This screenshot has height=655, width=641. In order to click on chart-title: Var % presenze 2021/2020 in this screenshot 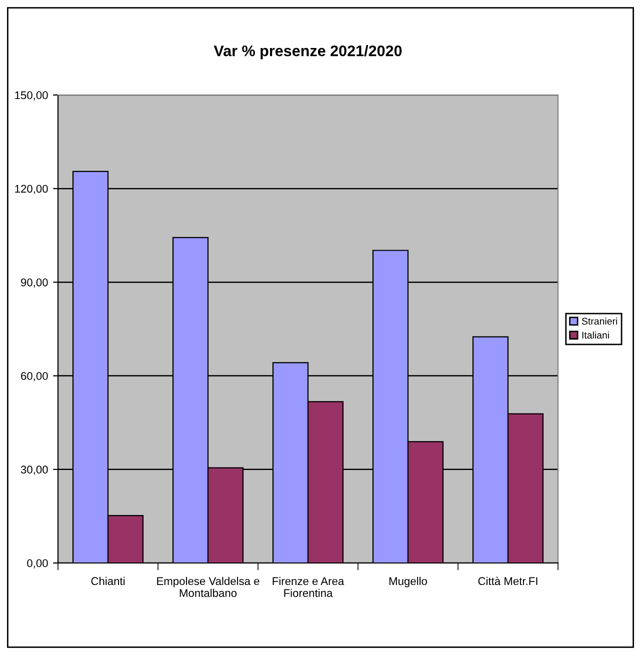, I will do `click(308, 52)`.